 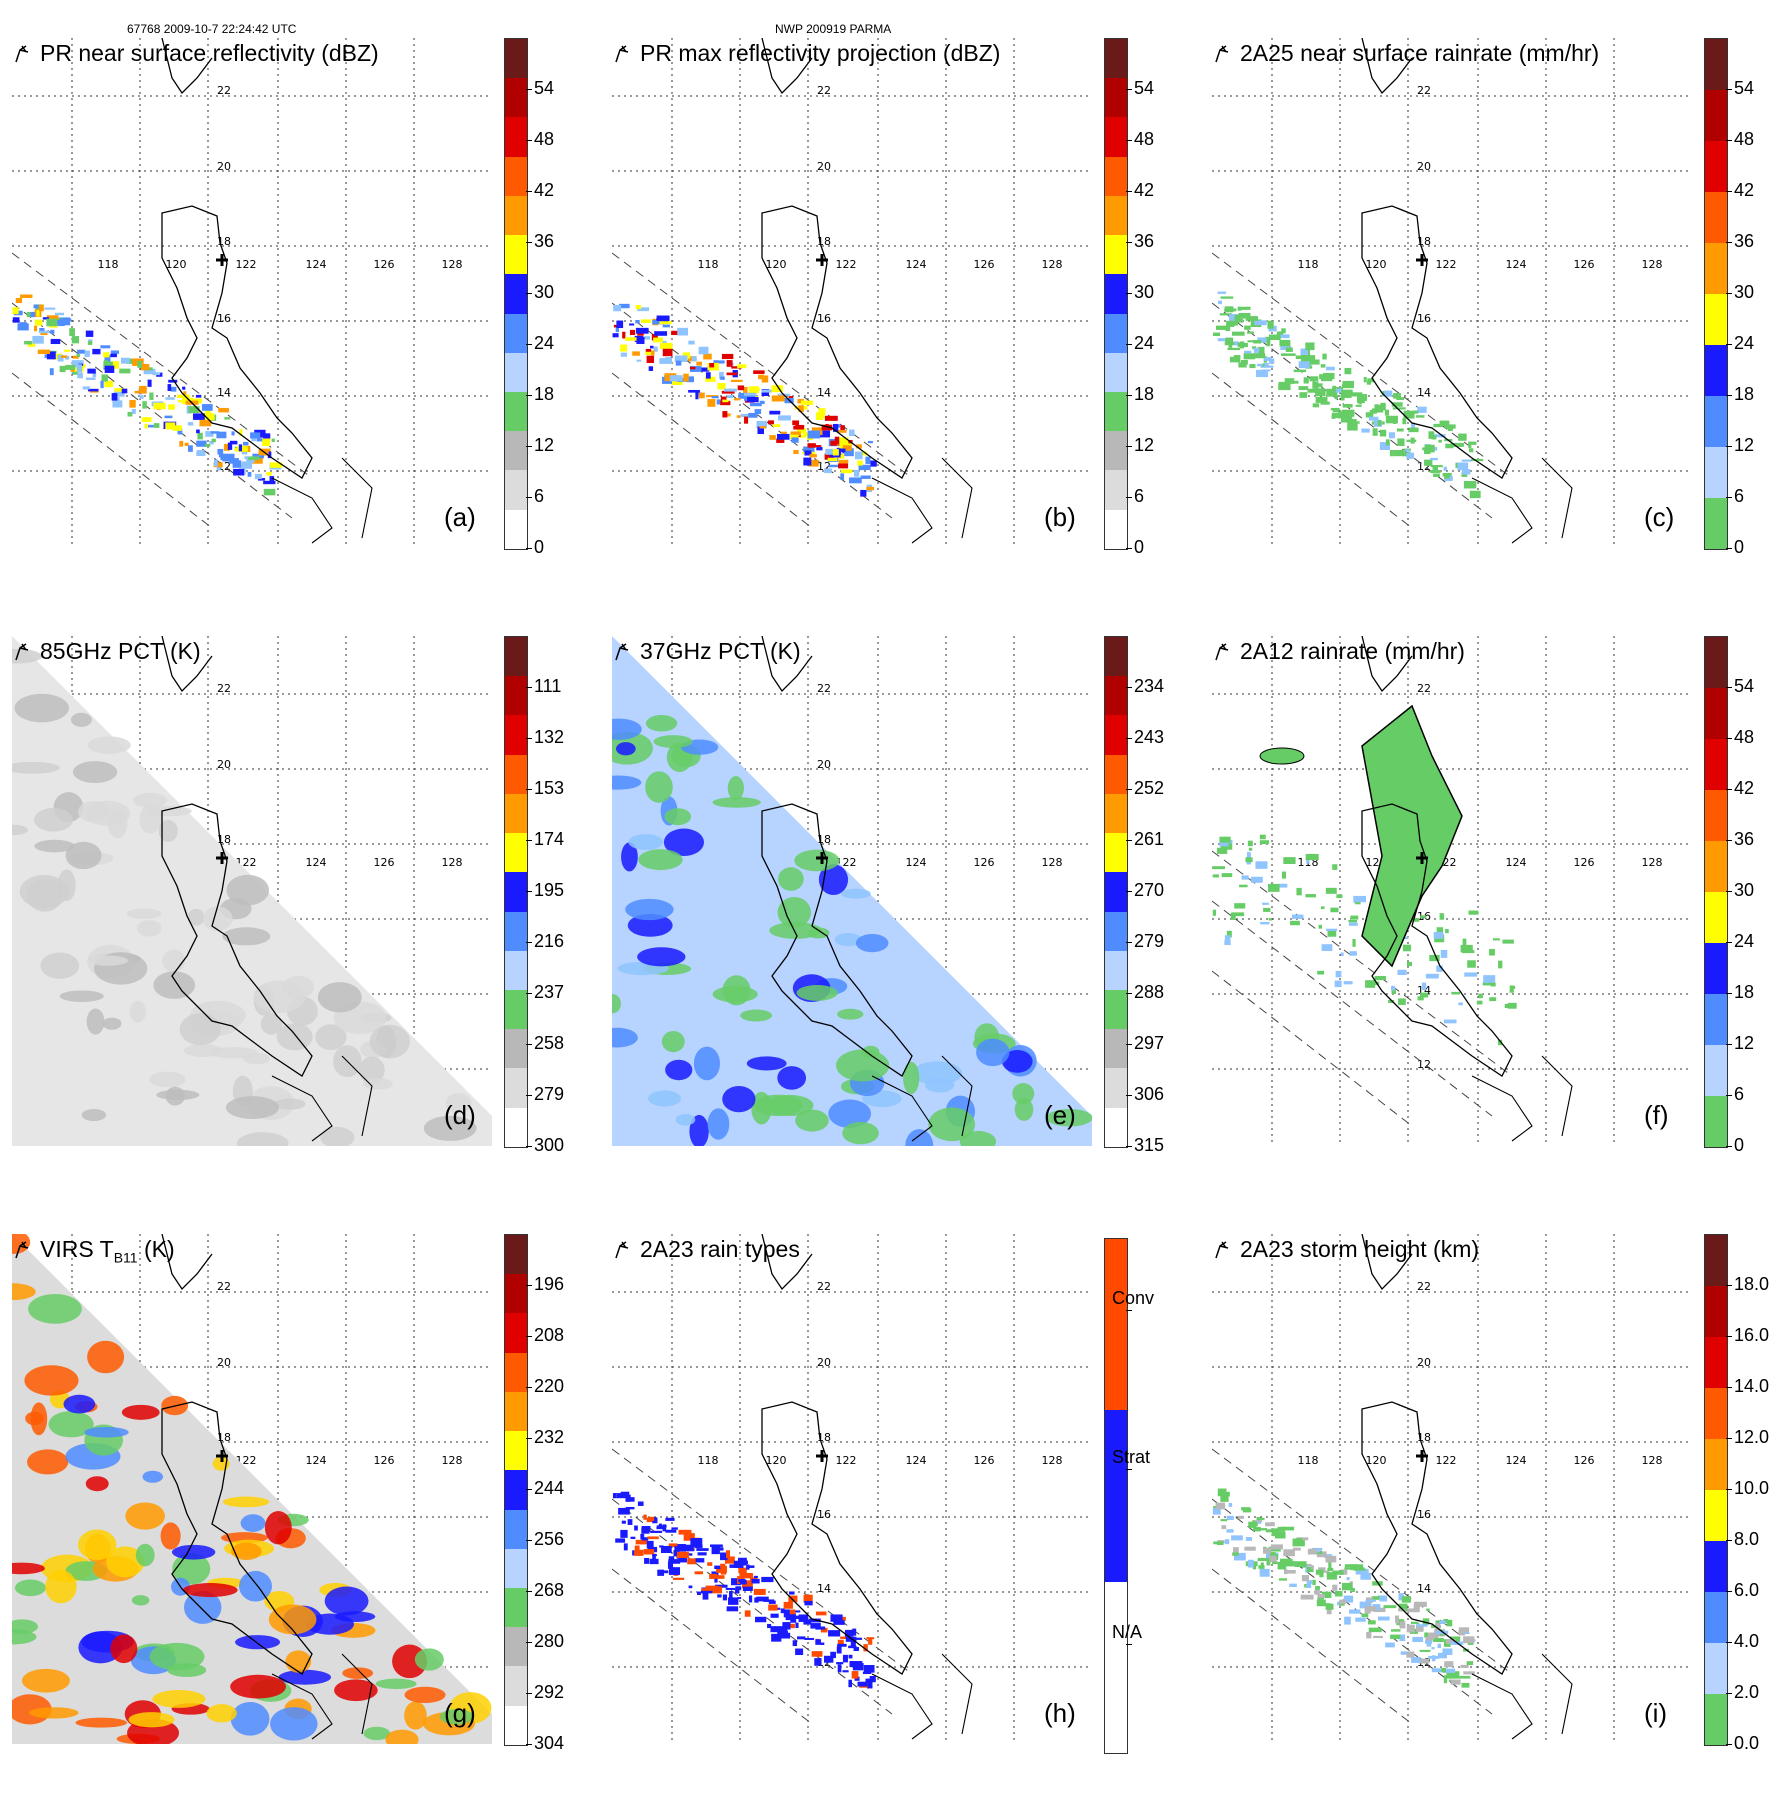 What do you see at coordinates (125, 1257) in the screenshot?
I see `panel-title-subscript: B11` at bounding box center [125, 1257].